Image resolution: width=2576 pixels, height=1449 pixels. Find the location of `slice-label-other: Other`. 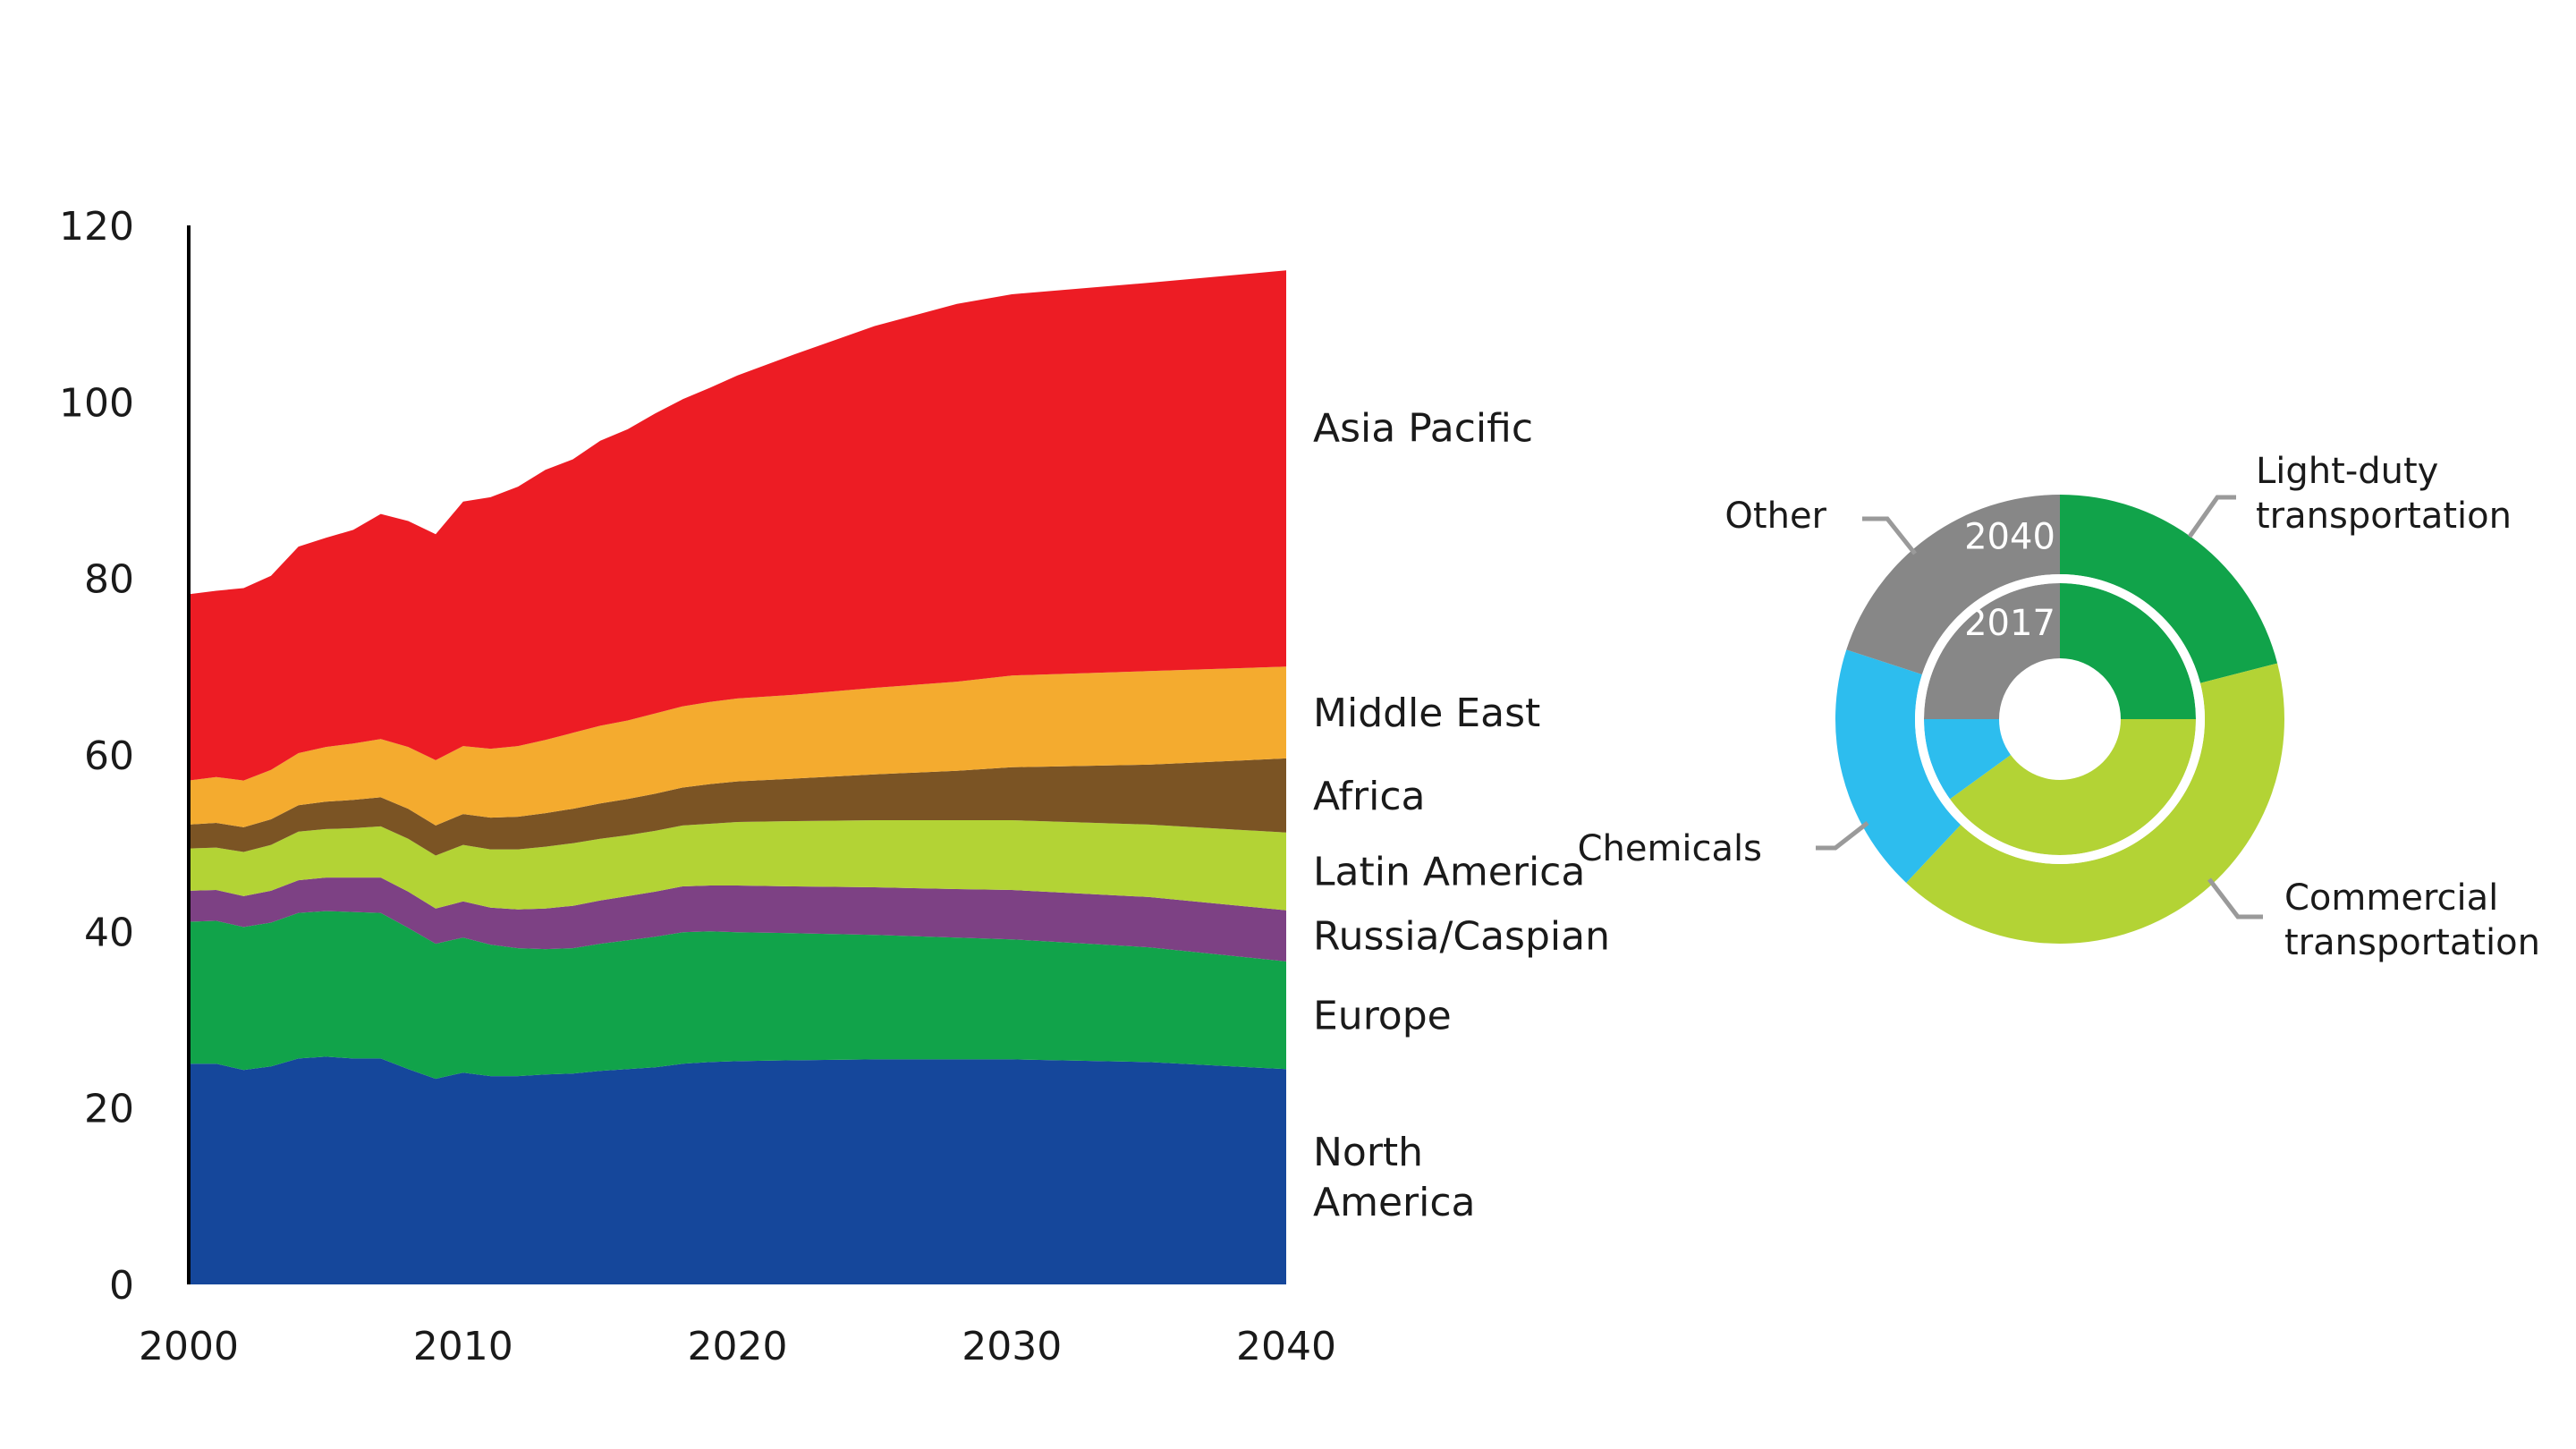

slice-label-other: Other is located at coordinates (1775, 516).